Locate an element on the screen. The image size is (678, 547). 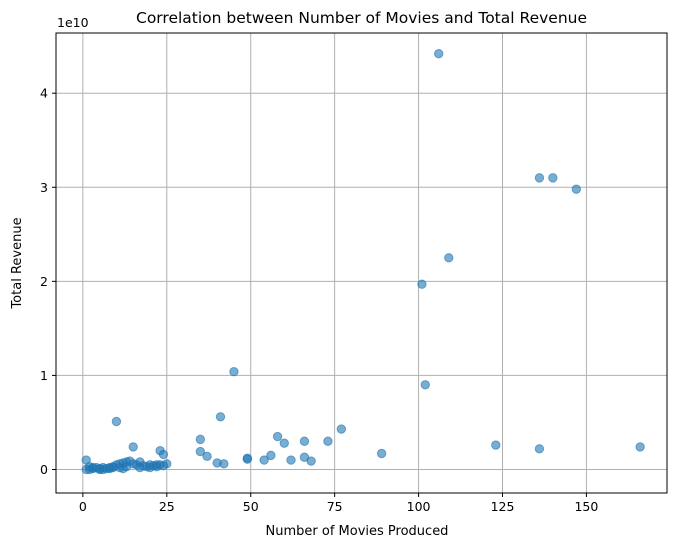
x-tick-label: 25 is located at coordinates (167, 506).